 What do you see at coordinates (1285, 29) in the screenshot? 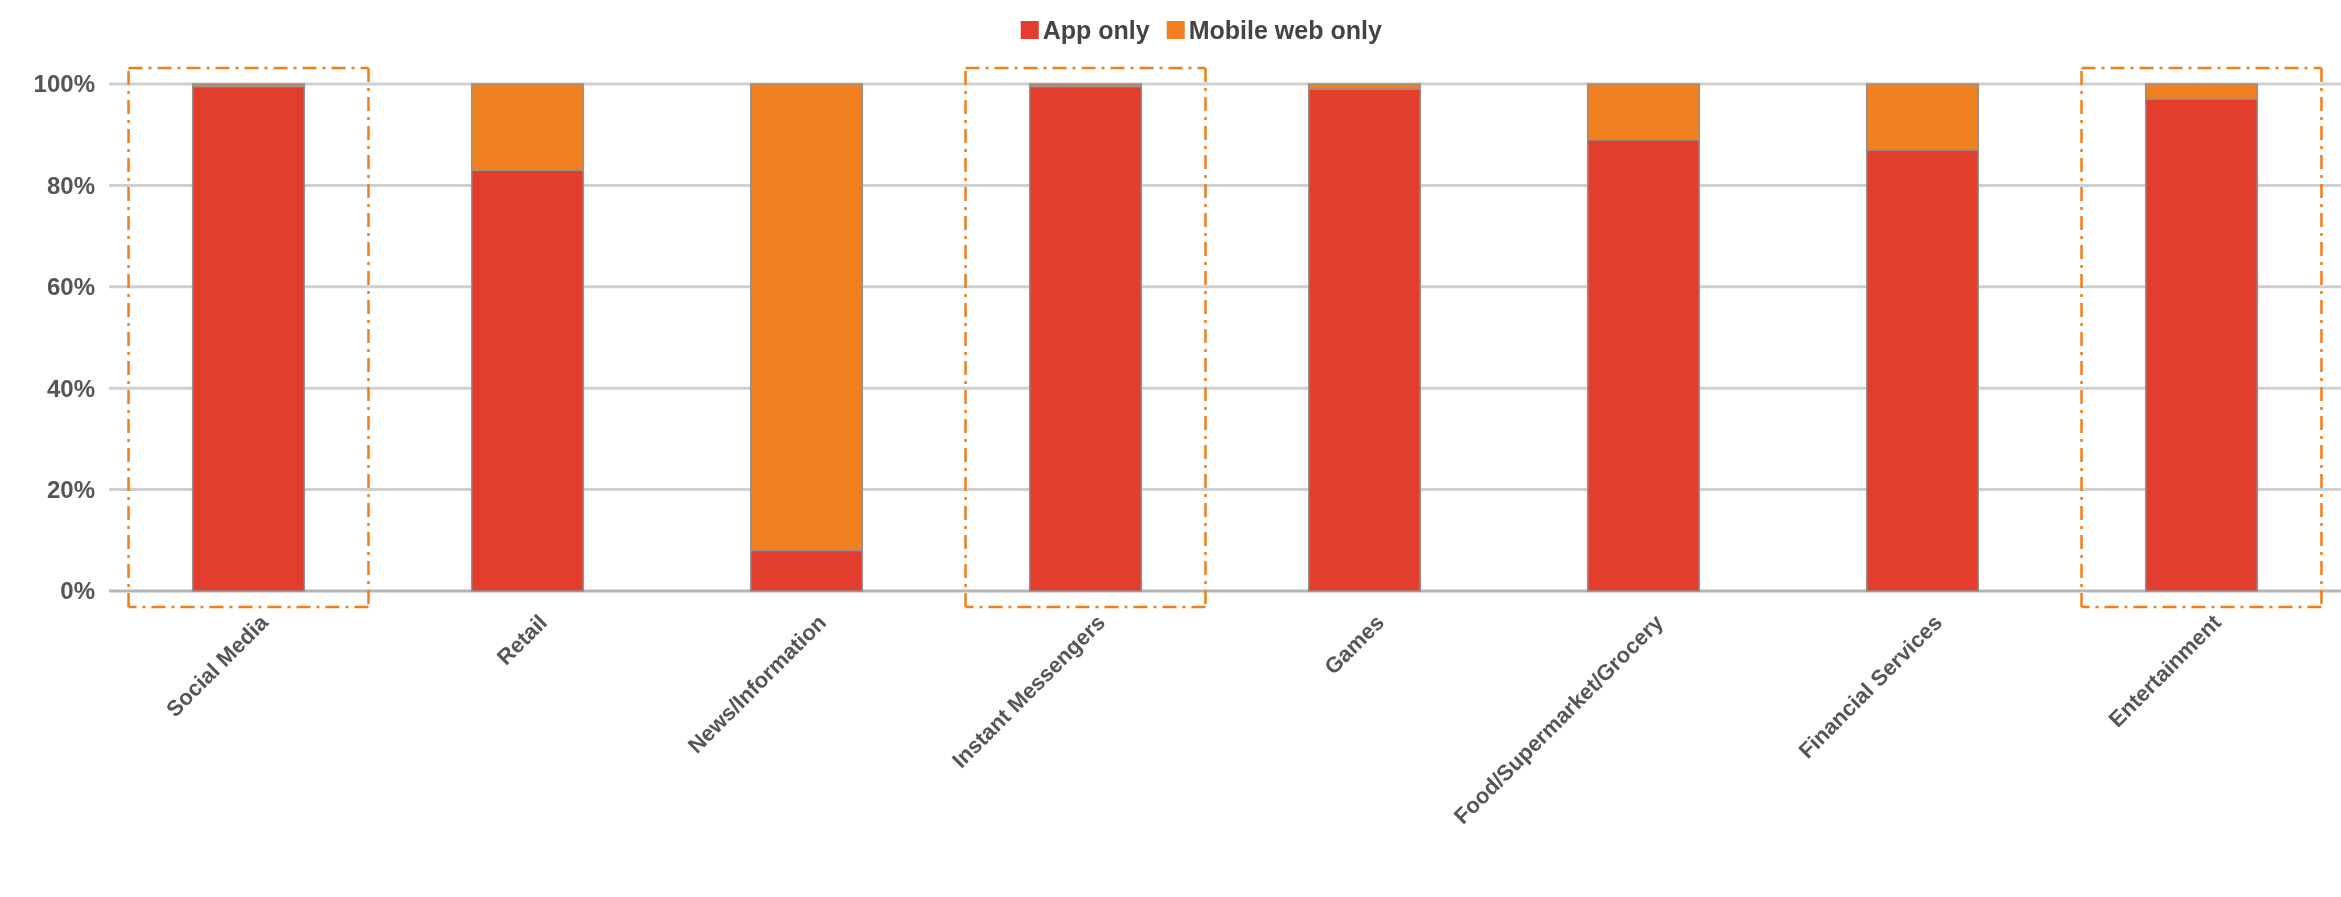
I see `legend-label: Mobile web only` at bounding box center [1285, 29].